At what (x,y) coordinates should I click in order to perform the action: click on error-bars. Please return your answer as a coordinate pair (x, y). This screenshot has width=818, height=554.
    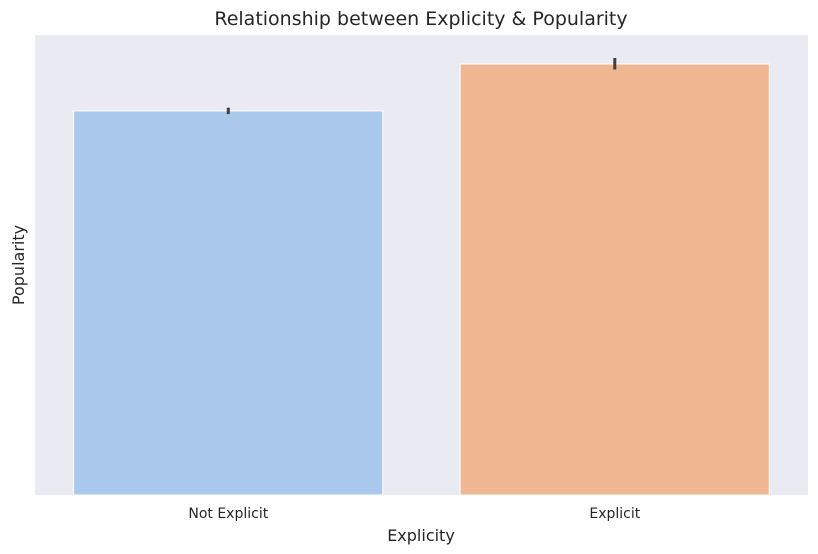
    Looking at the image, I should click on (421, 86).